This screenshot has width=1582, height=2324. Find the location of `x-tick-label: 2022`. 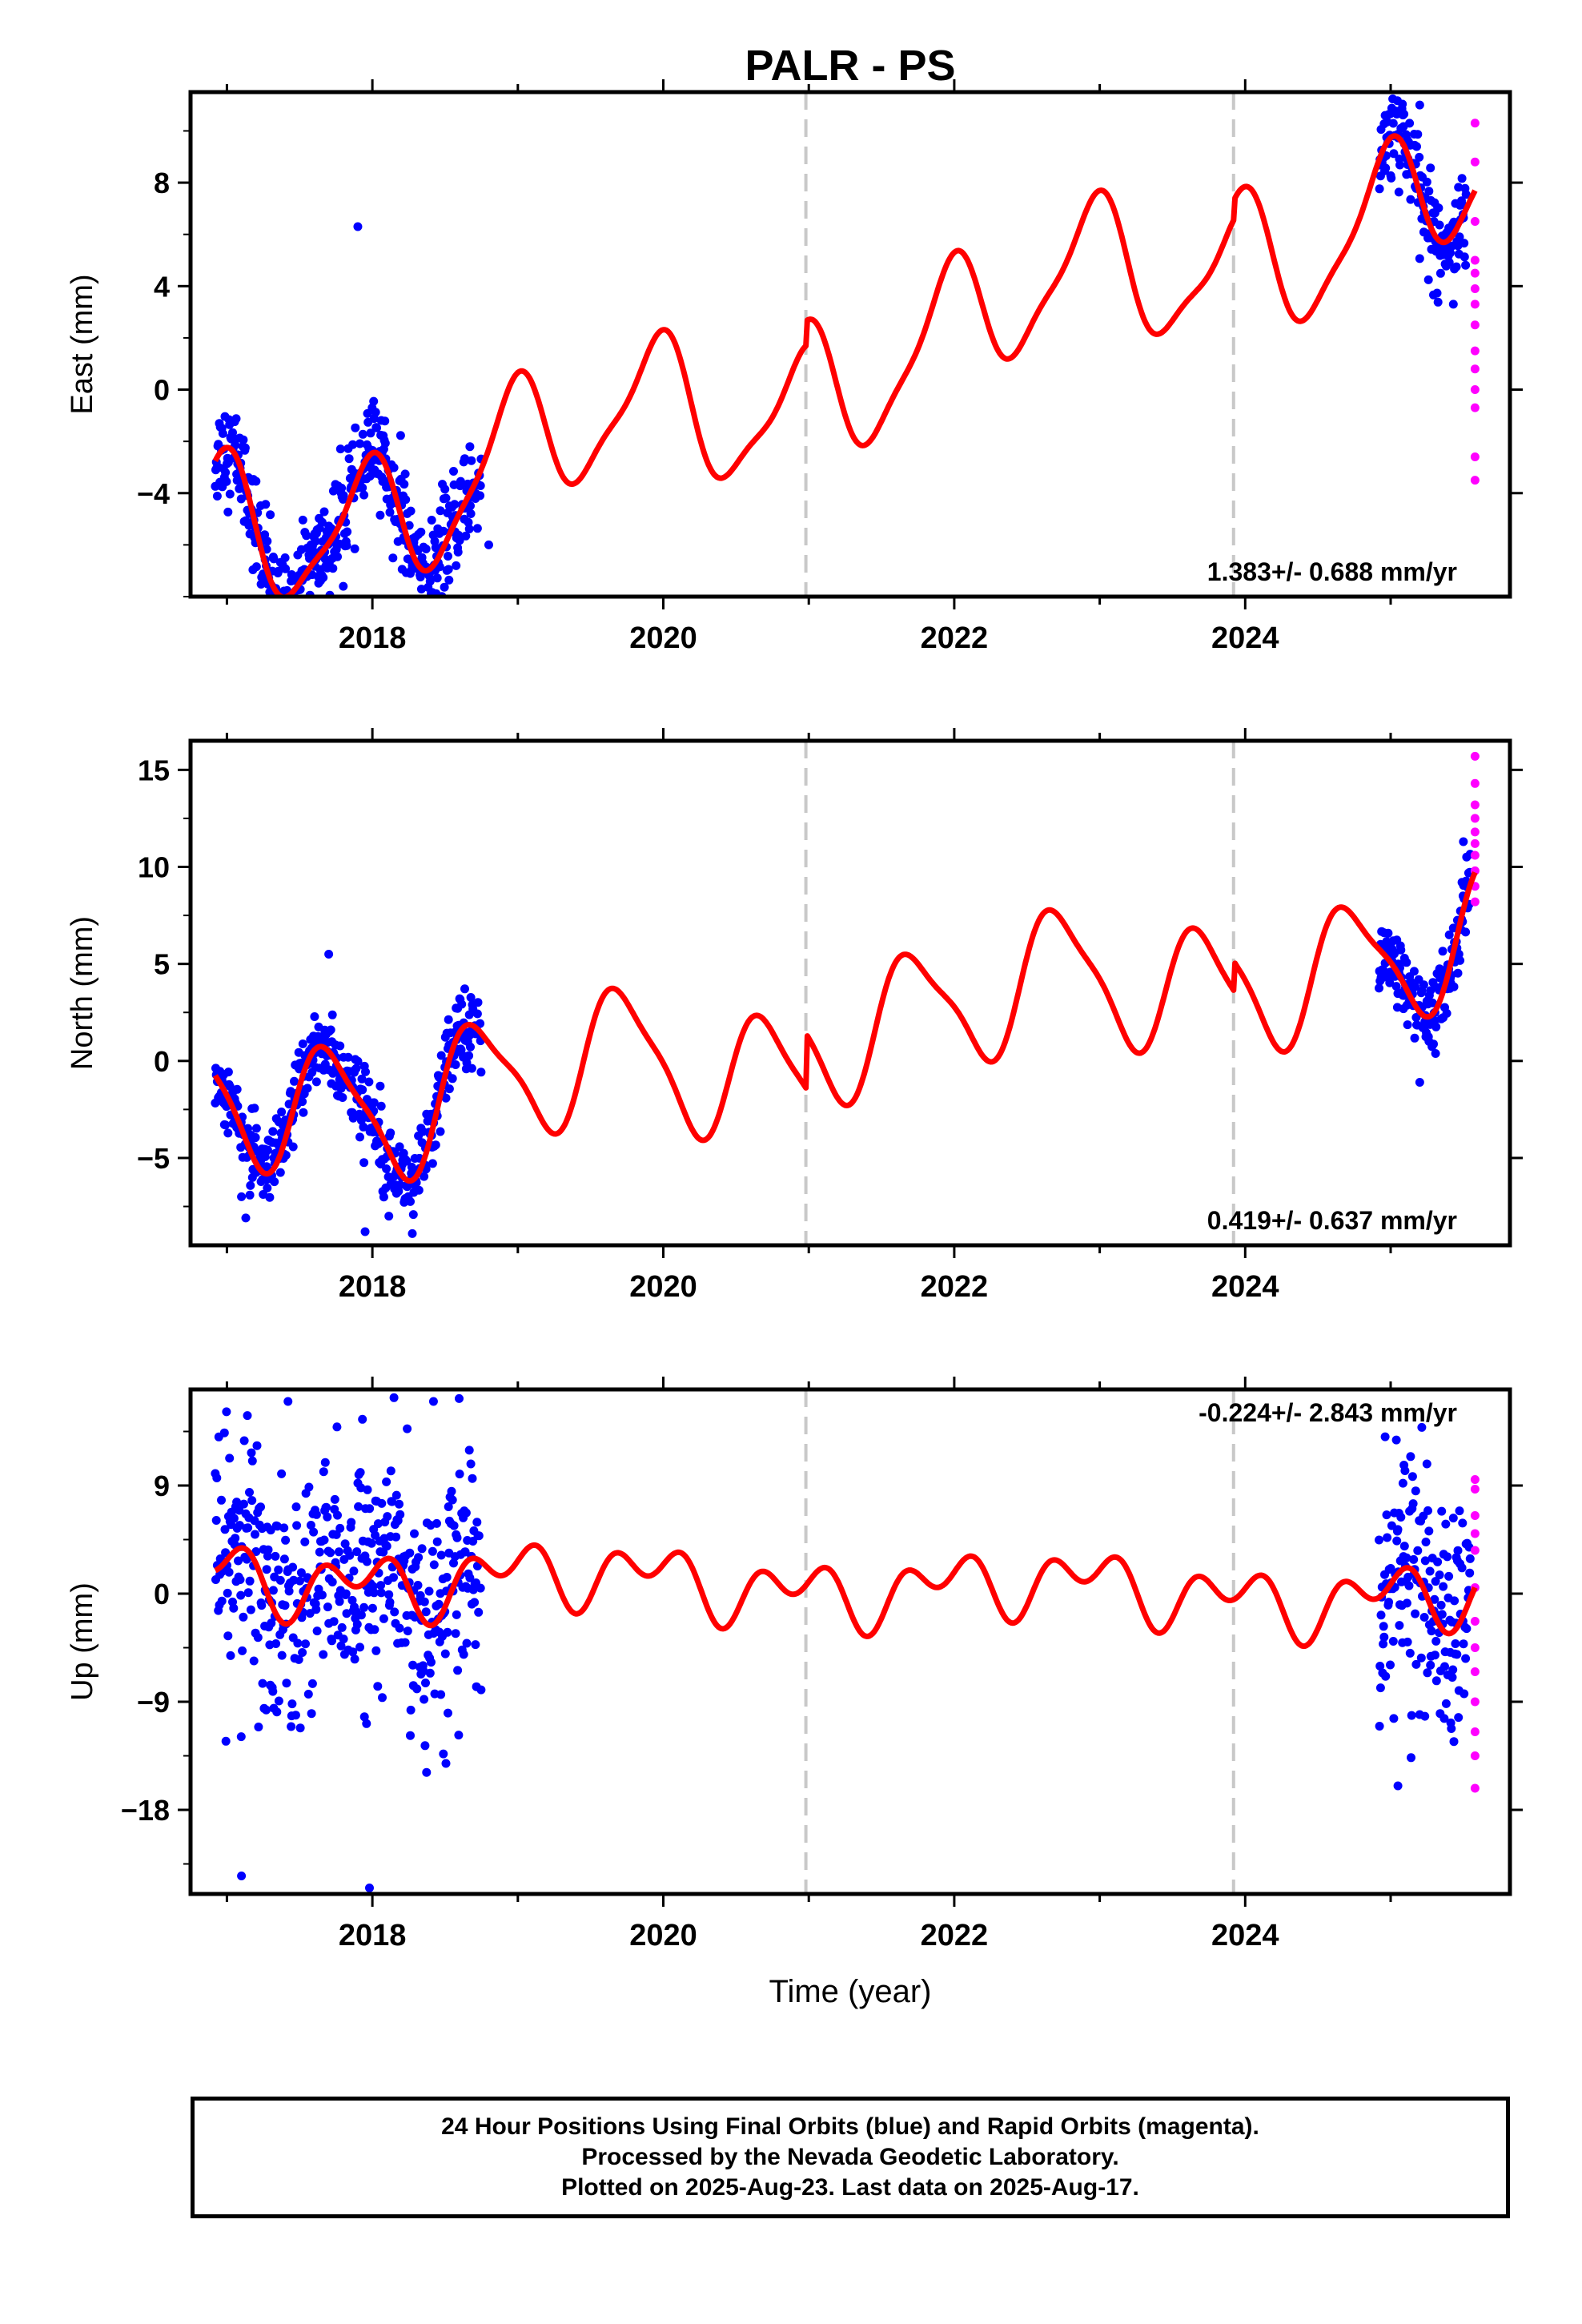

x-tick-label: 2022 is located at coordinates (955, 638).